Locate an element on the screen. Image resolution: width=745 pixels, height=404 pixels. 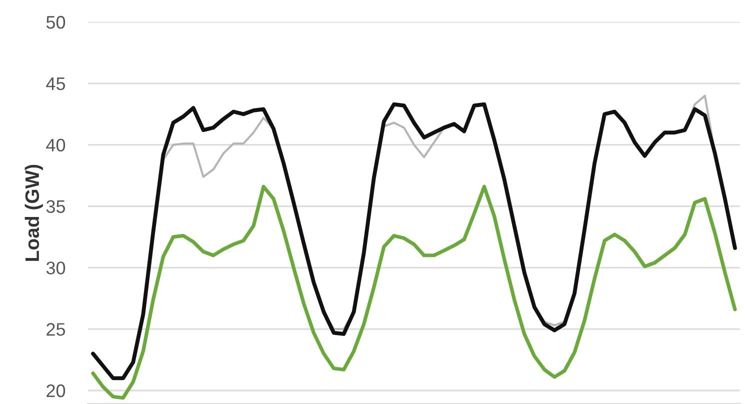
y-tick-label: 40 is located at coordinates (56, 145).